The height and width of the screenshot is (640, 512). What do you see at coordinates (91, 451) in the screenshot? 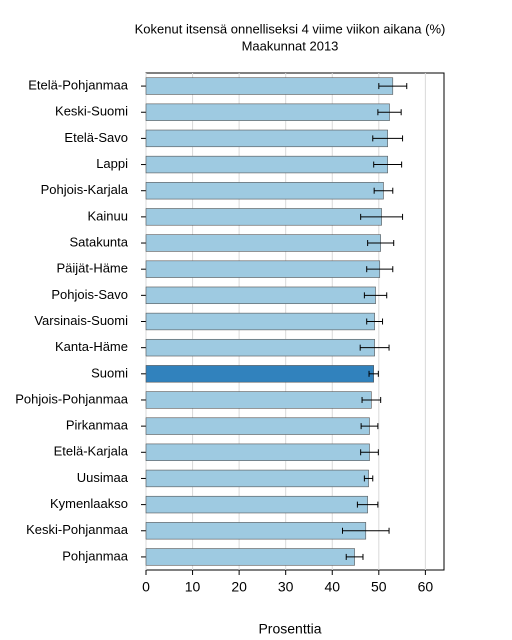
I see `y-tick-label: Etelä-Karjala` at bounding box center [91, 451].